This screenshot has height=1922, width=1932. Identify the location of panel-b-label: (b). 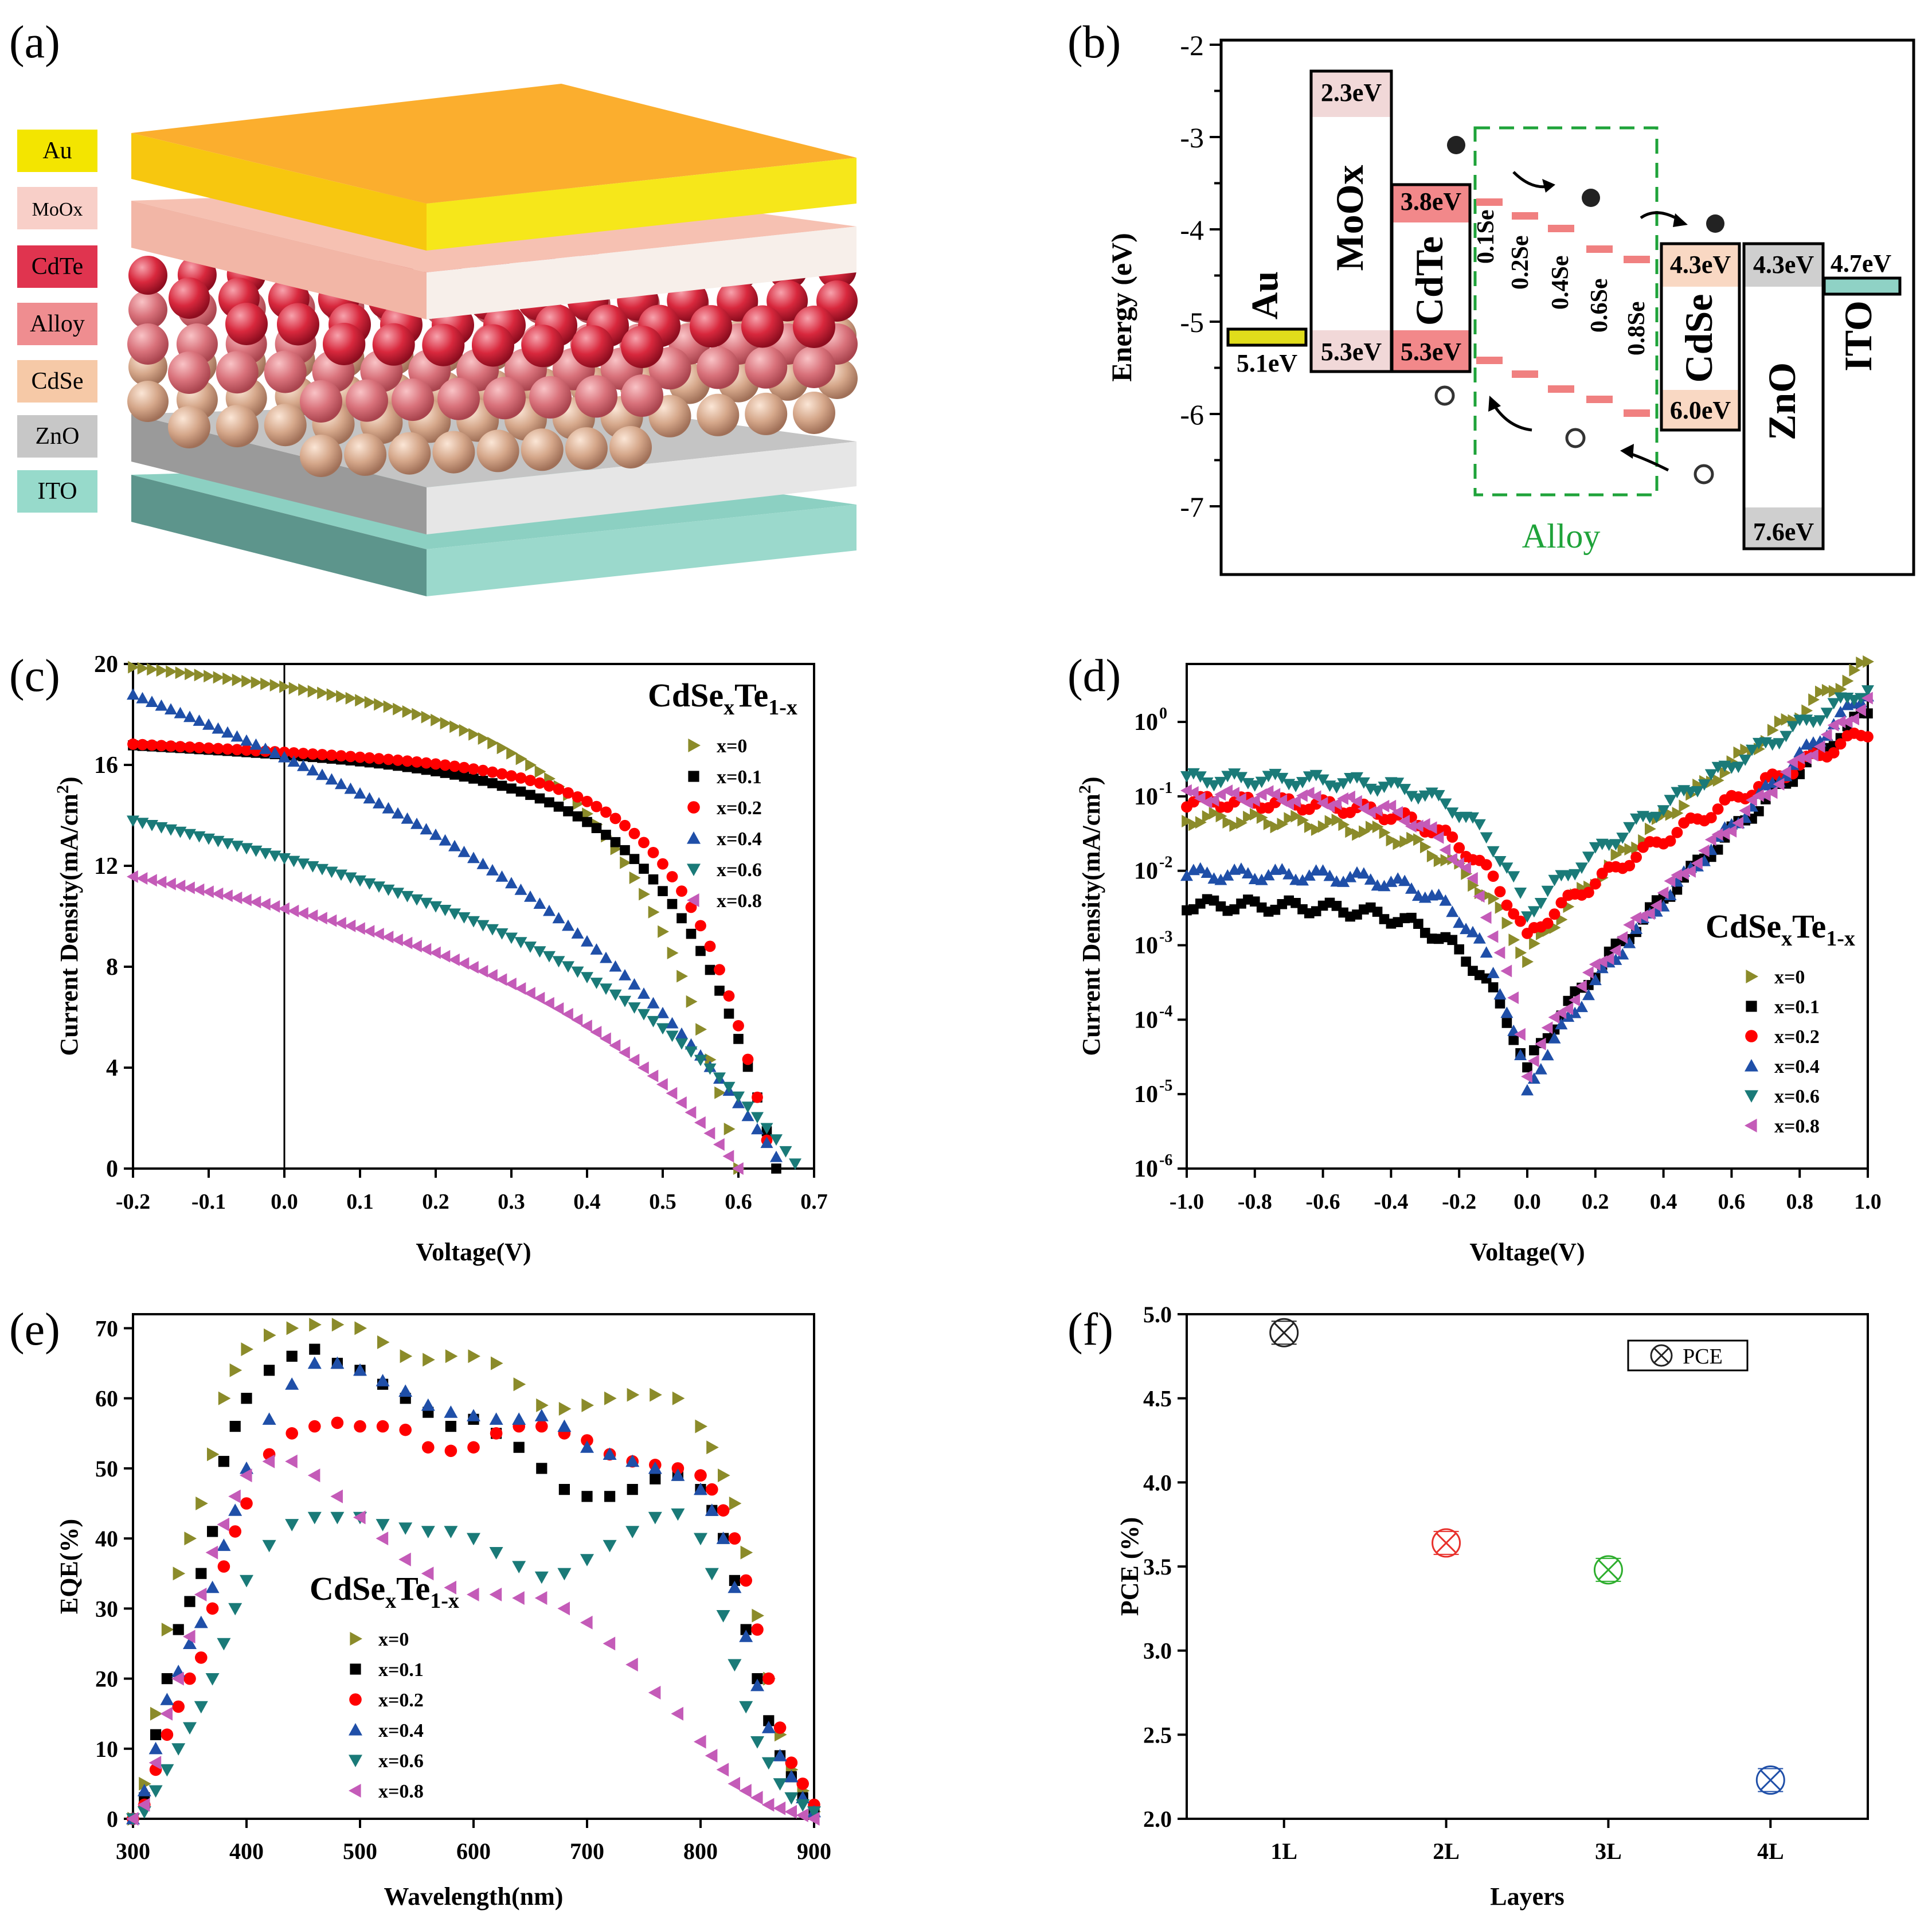
(1094, 42).